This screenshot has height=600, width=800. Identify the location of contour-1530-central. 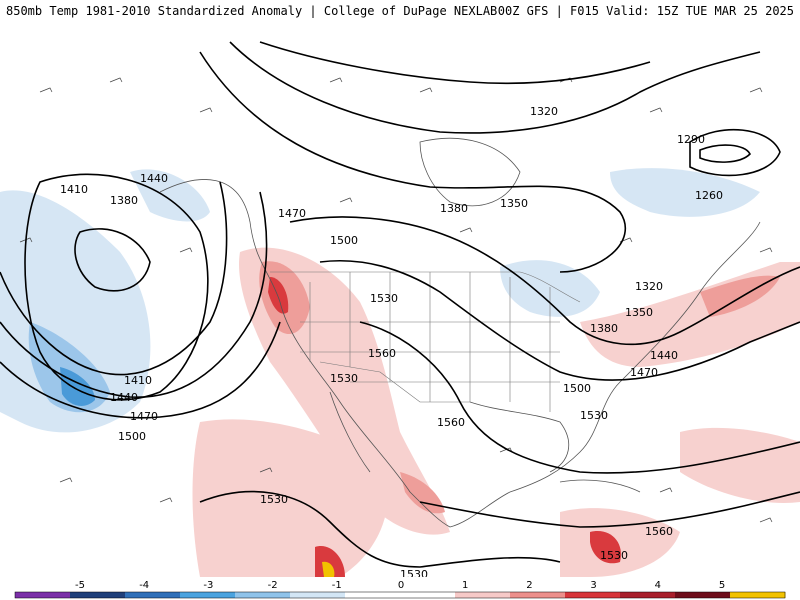
(559, 320).